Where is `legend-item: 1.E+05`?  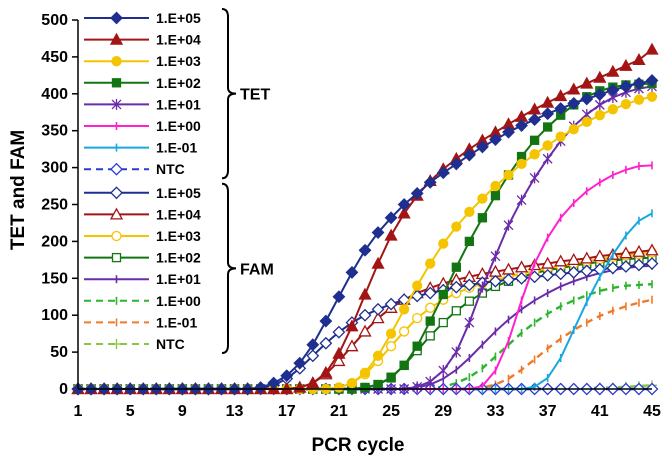 legend-item: 1.E+05 is located at coordinates (142, 18).